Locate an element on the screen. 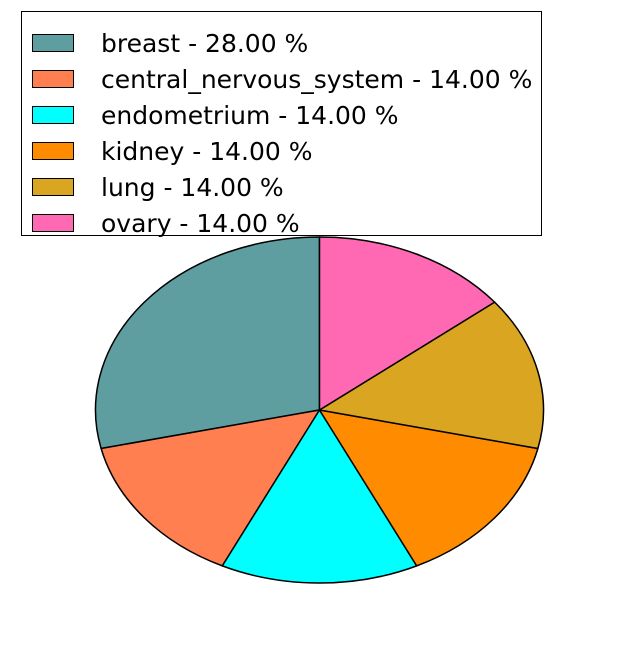 The width and height of the screenshot is (640, 661). pie-slice-endometrium is located at coordinates (319, 496).